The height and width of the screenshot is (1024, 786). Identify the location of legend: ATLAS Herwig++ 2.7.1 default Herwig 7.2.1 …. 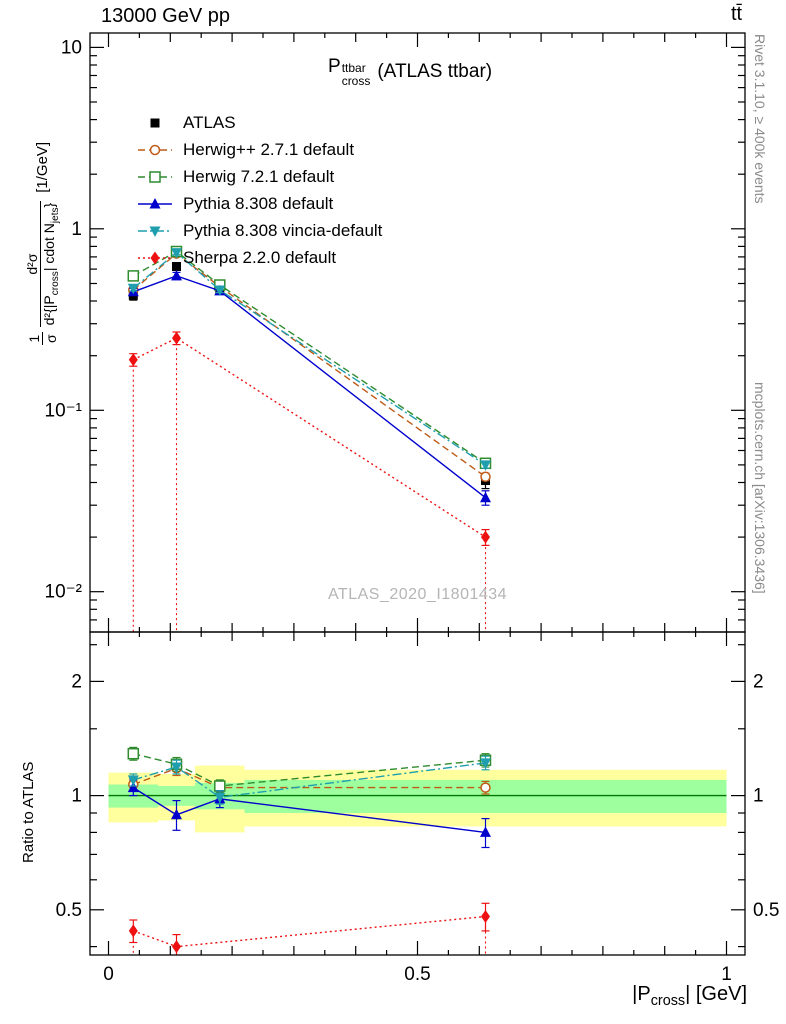
(259, 190).